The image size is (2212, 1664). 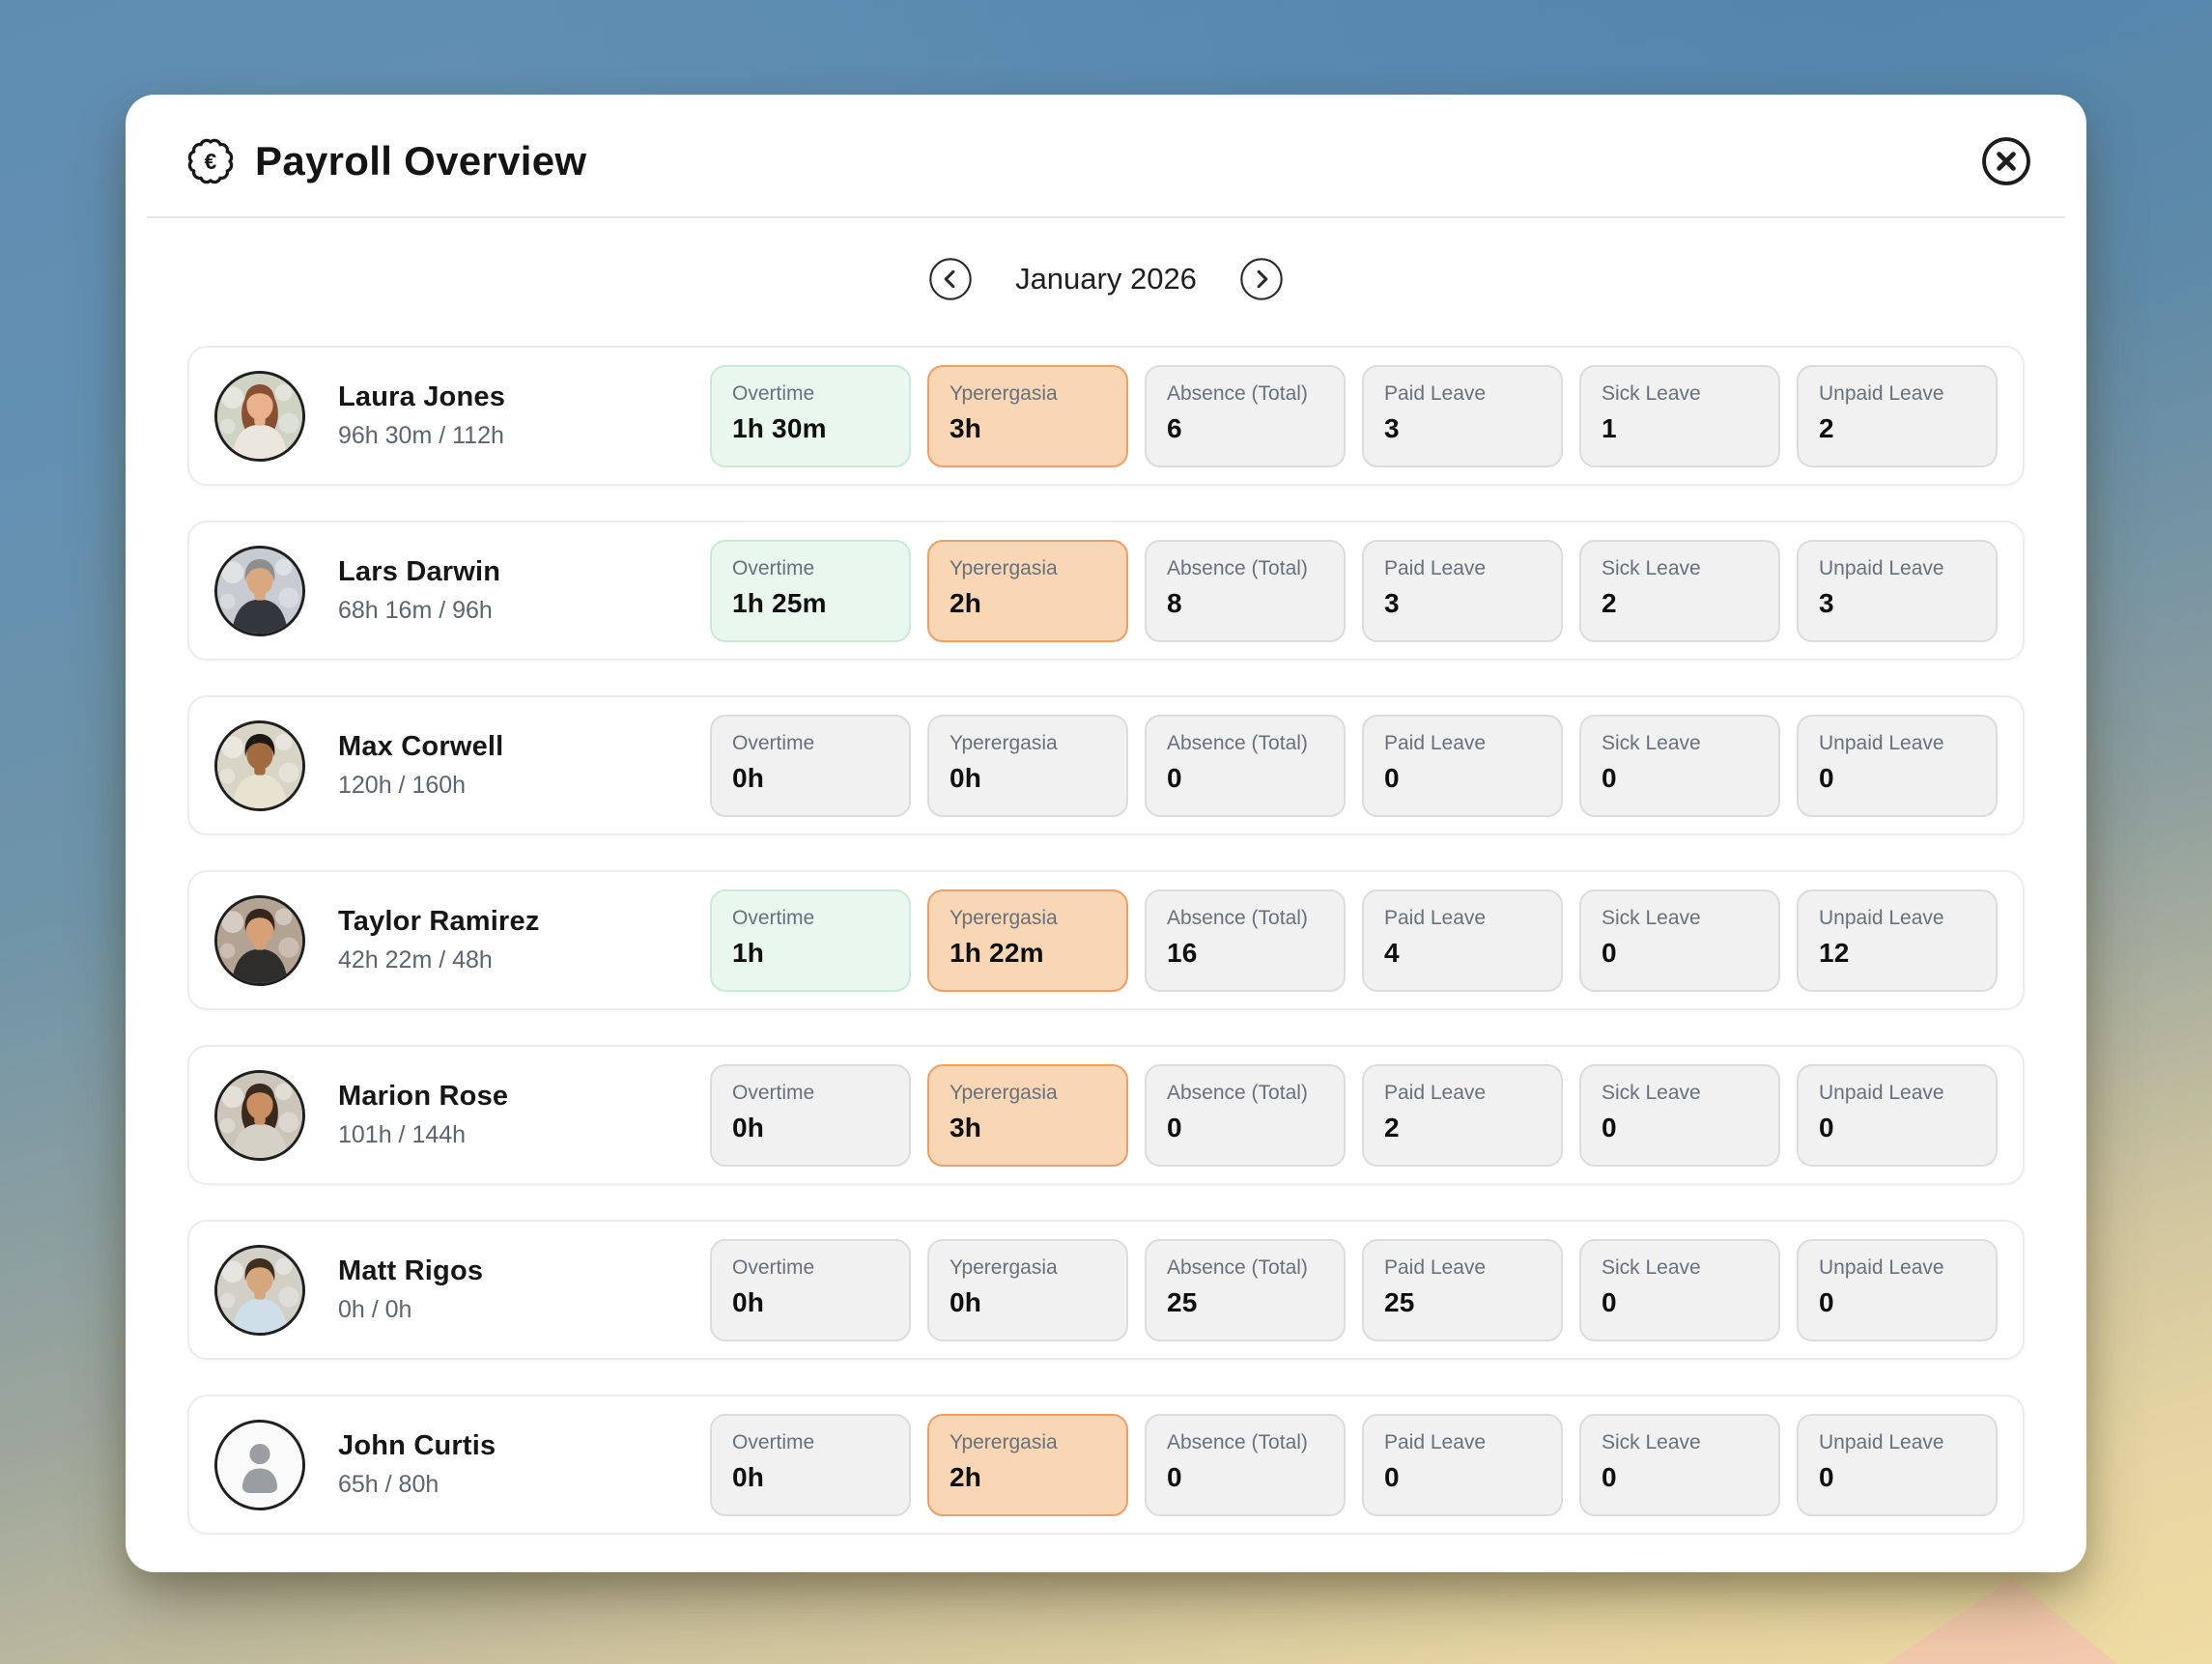 I want to click on employee-info: Taylor Ramirez 42h 22m / 48h, so click(x=439, y=940).